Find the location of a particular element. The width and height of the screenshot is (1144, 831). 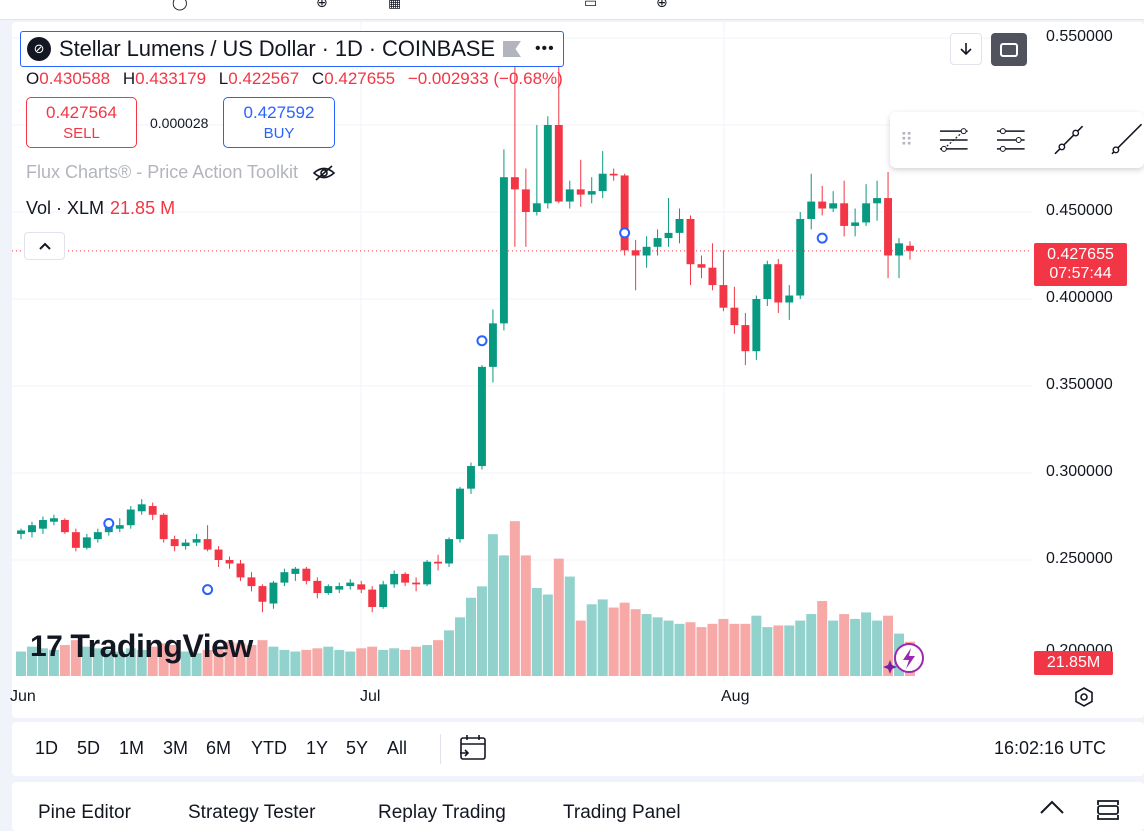

tradingview-logo: 17 TradingView is located at coordinates (141, 646).